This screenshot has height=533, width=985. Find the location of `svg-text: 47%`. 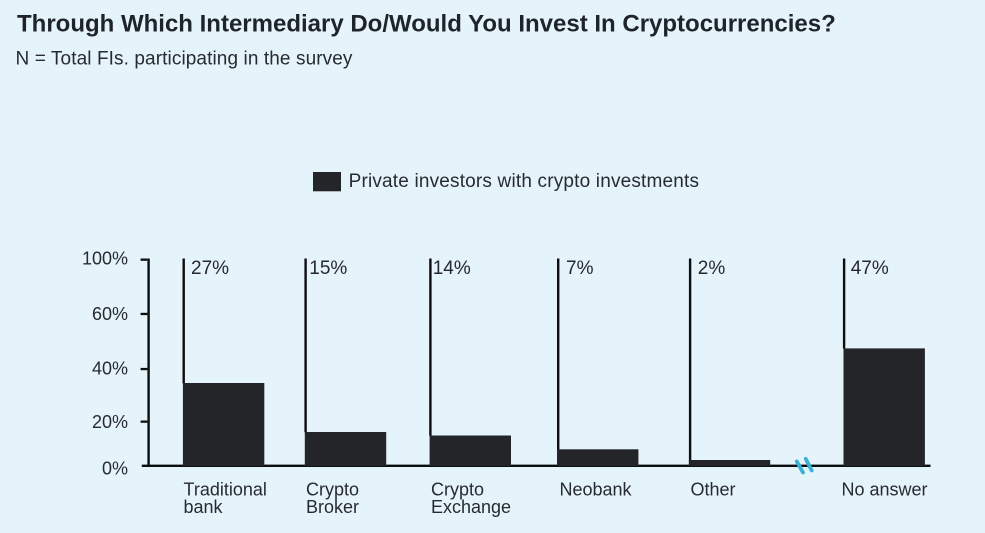

svg-text: 47% is located at coordinates (870, 268).